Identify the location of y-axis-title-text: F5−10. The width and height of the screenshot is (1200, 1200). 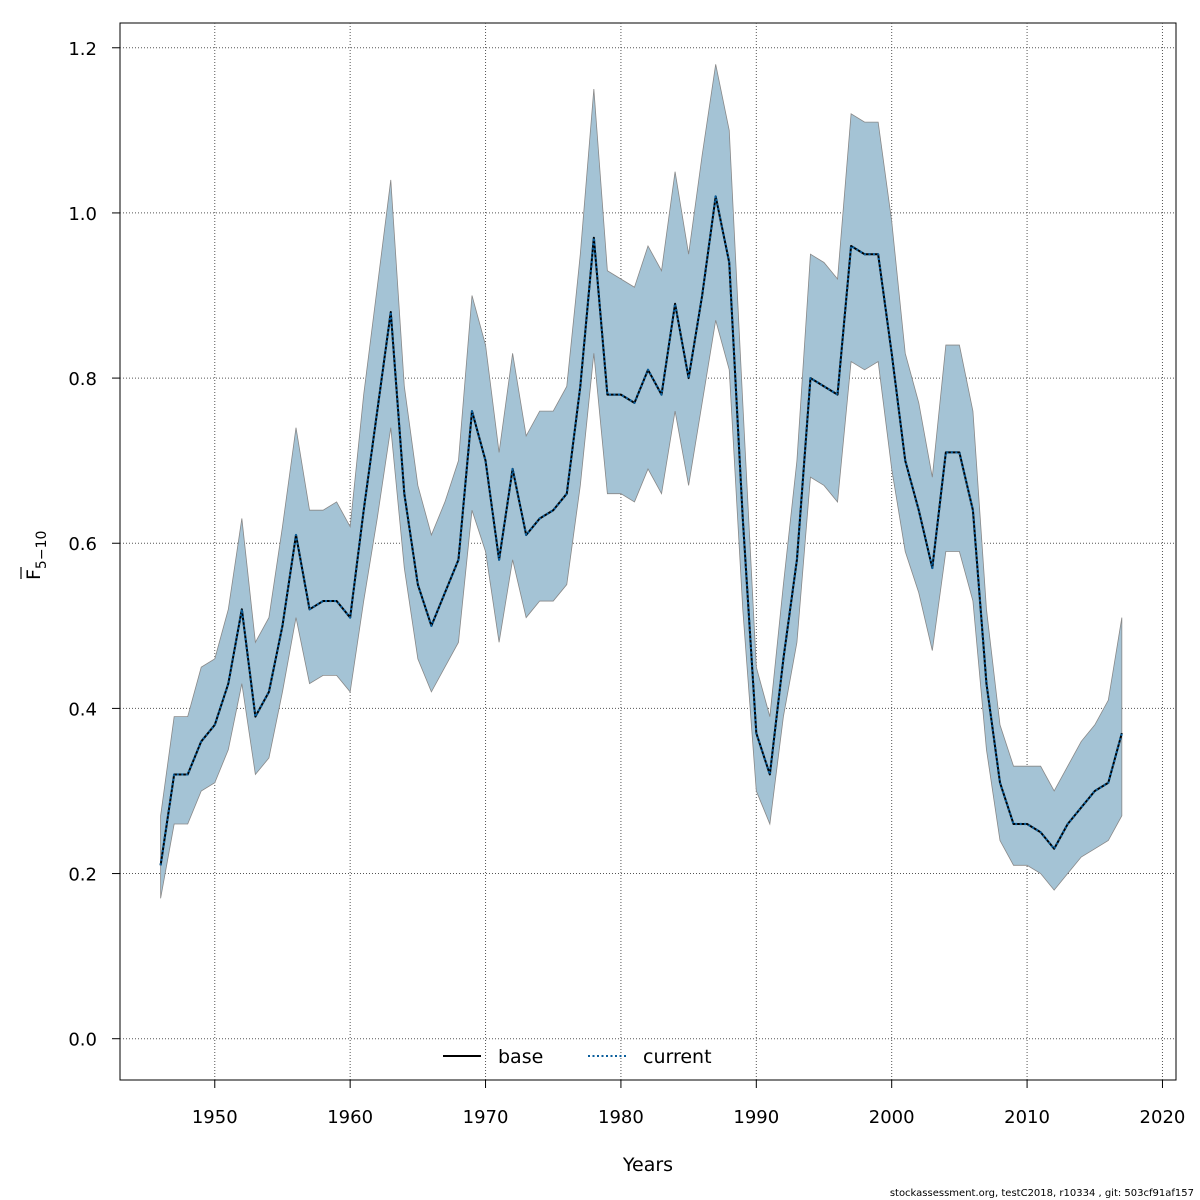
(36, 555).